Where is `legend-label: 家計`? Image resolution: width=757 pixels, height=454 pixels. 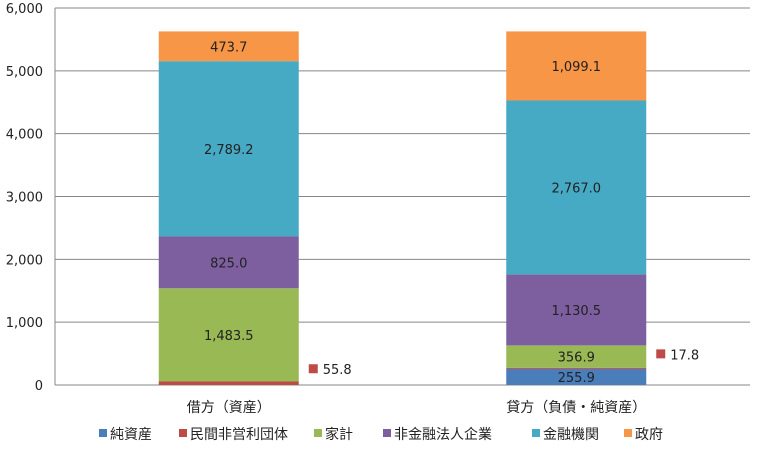
legend-label: 家計 is located at coordinates (339, 434).